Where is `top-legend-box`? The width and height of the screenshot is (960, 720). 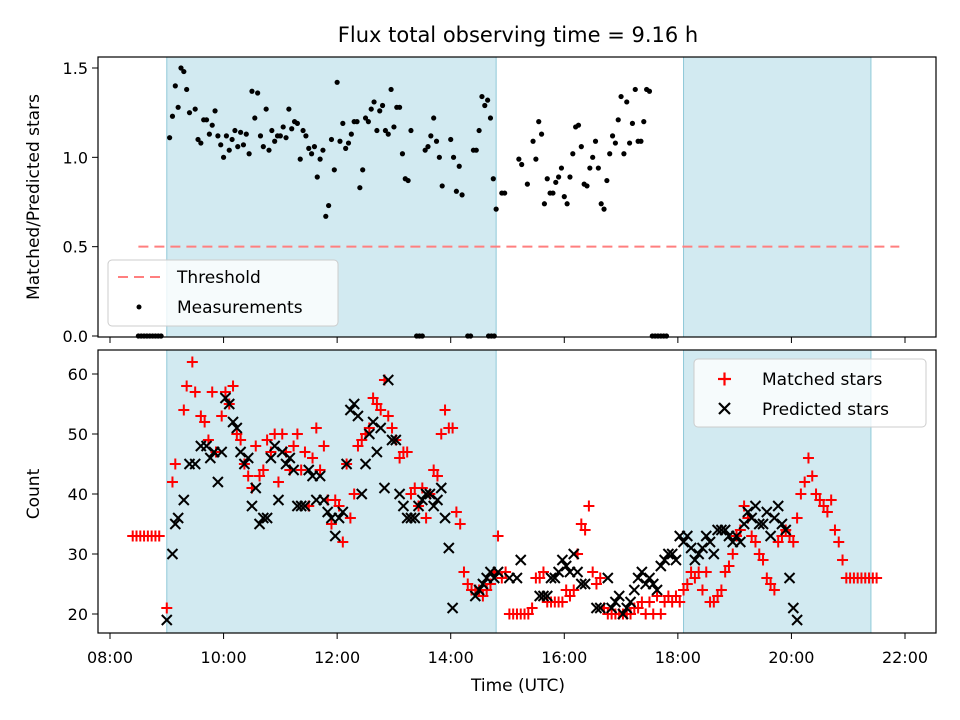
top-legend-box is located at coordinates (223, 293).